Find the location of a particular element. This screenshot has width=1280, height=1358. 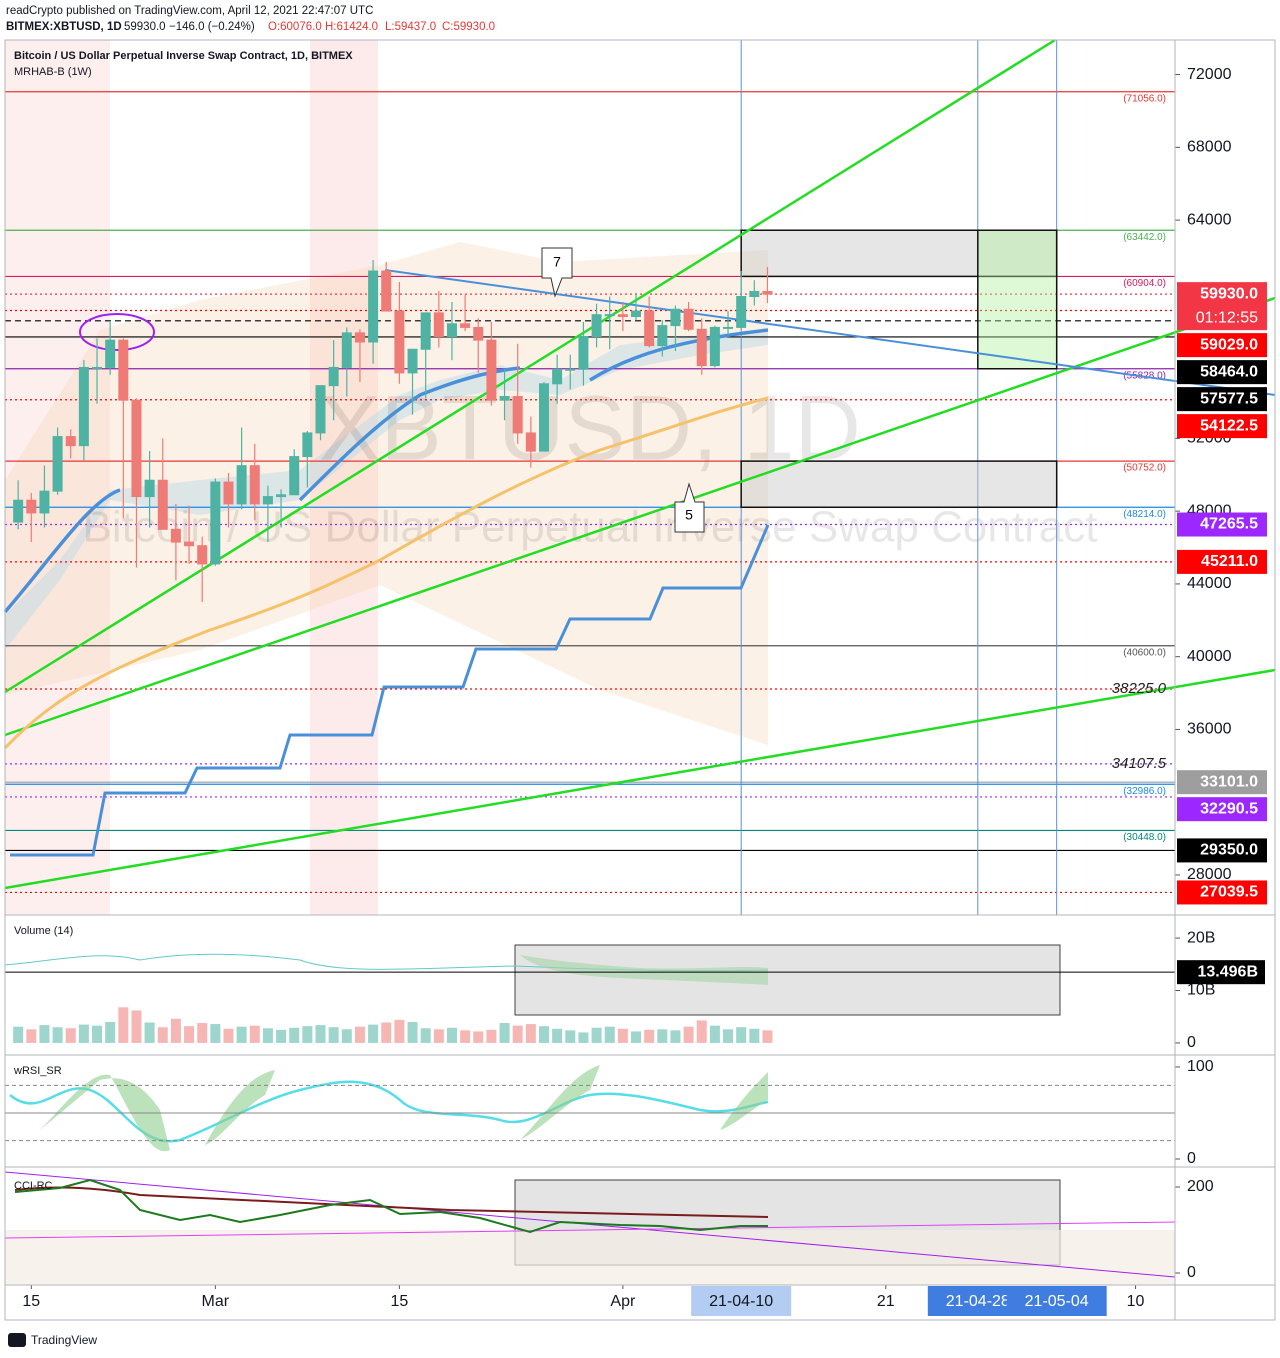

open: O:60076.0 is located at coordinates (295, 27).